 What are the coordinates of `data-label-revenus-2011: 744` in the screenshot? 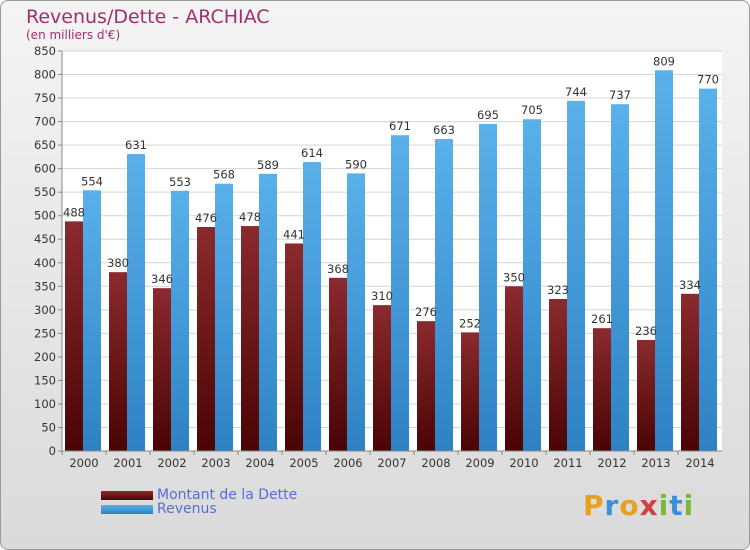 It's located at (576, 92).